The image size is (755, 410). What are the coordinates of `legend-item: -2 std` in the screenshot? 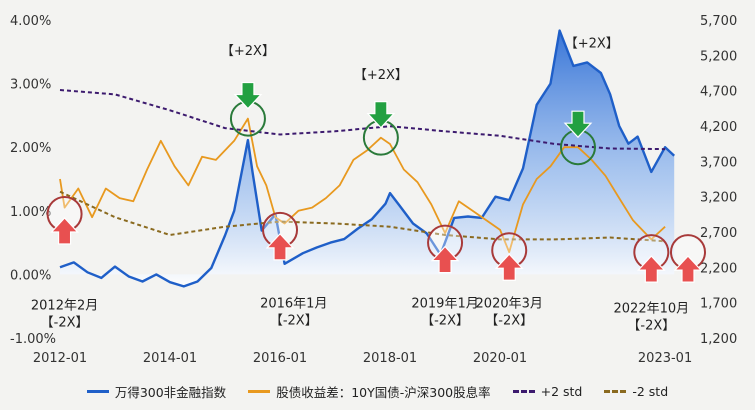 It's located at (636, 391).